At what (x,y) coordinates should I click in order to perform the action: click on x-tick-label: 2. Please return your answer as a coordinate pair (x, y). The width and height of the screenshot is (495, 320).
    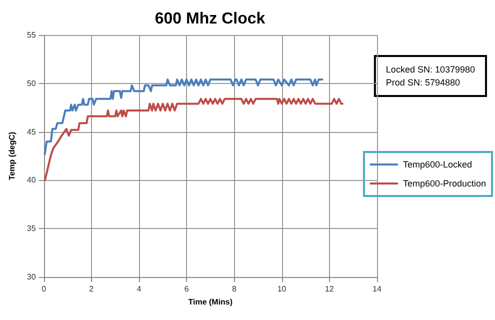
    Looking at the image, I should click on (91, 289).